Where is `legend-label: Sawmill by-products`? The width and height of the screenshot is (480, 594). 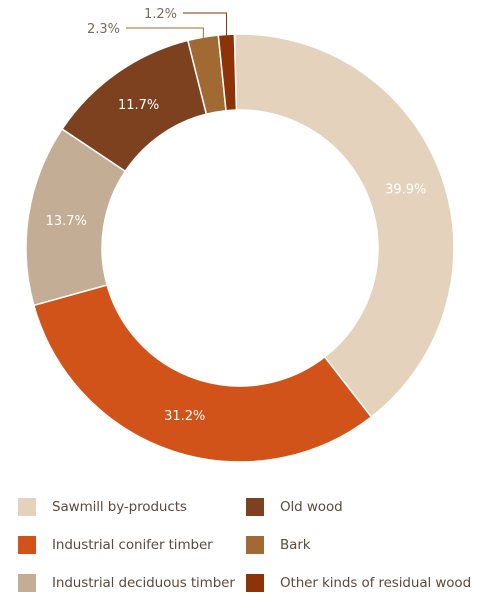
legend-label: Sawmill by-products is located at coordinates (119, 506).